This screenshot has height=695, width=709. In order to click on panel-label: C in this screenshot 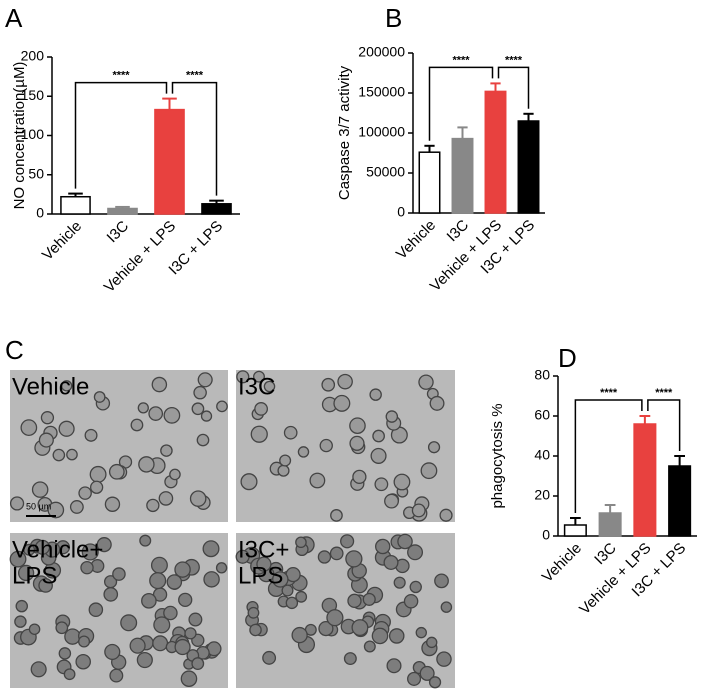, I will do `click(14, 350)`.